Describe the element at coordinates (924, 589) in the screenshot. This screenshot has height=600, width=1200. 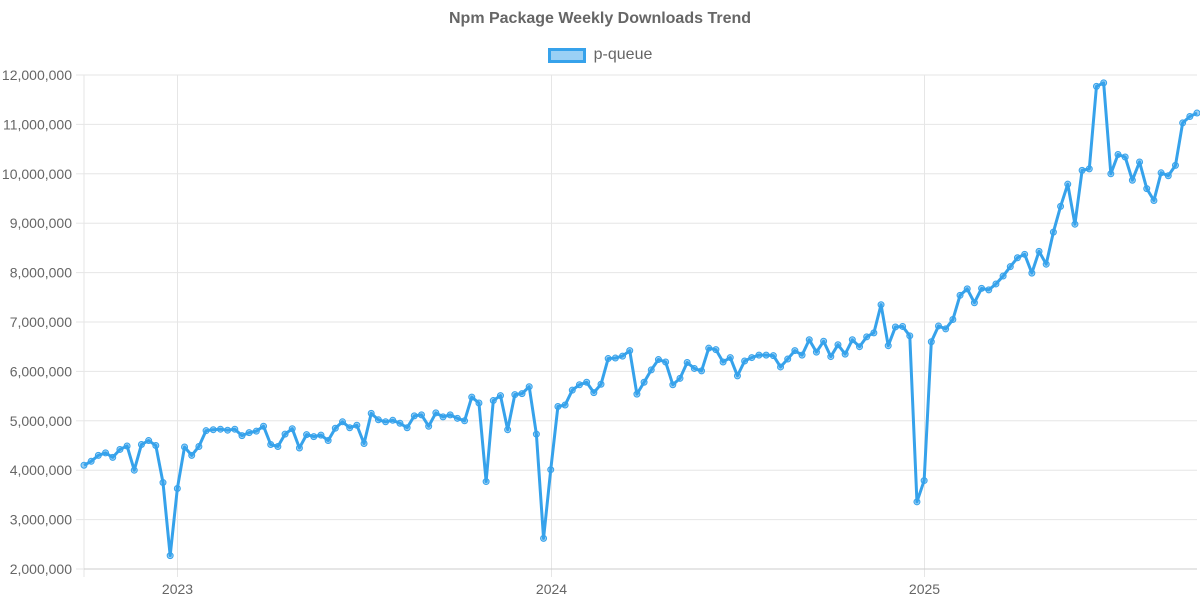
I see `x-tick-label: 2025` at that location.